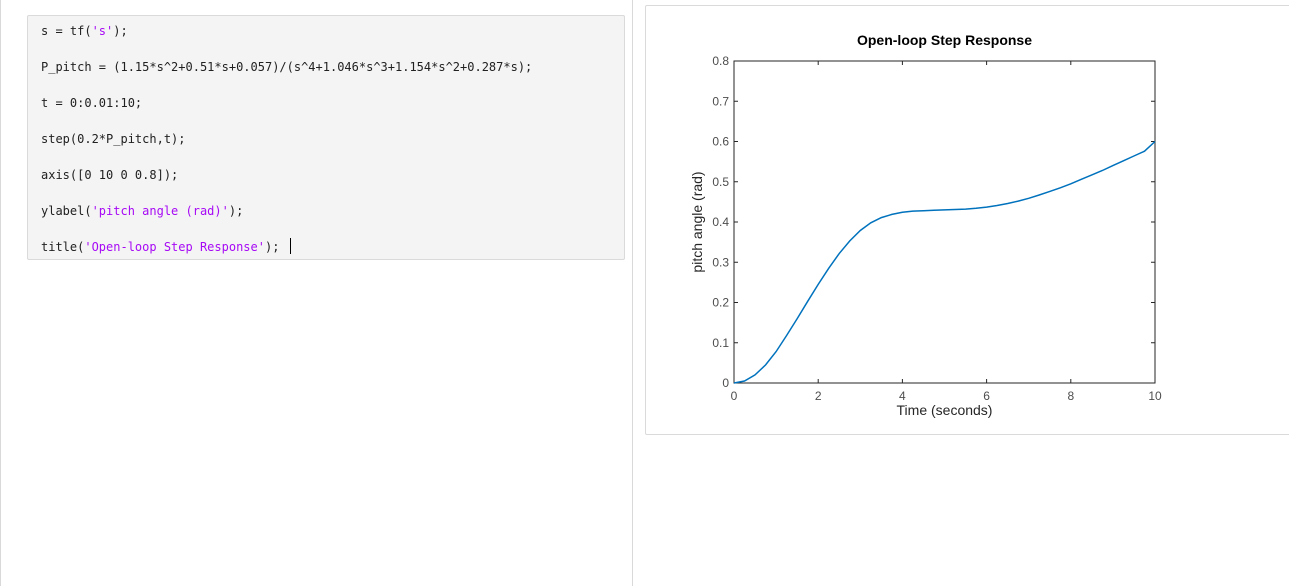  What do you see at coordinates (720, 222) in the screenshot?
I see `y-tick-label: 0.4` at bounding box center [720, 222].